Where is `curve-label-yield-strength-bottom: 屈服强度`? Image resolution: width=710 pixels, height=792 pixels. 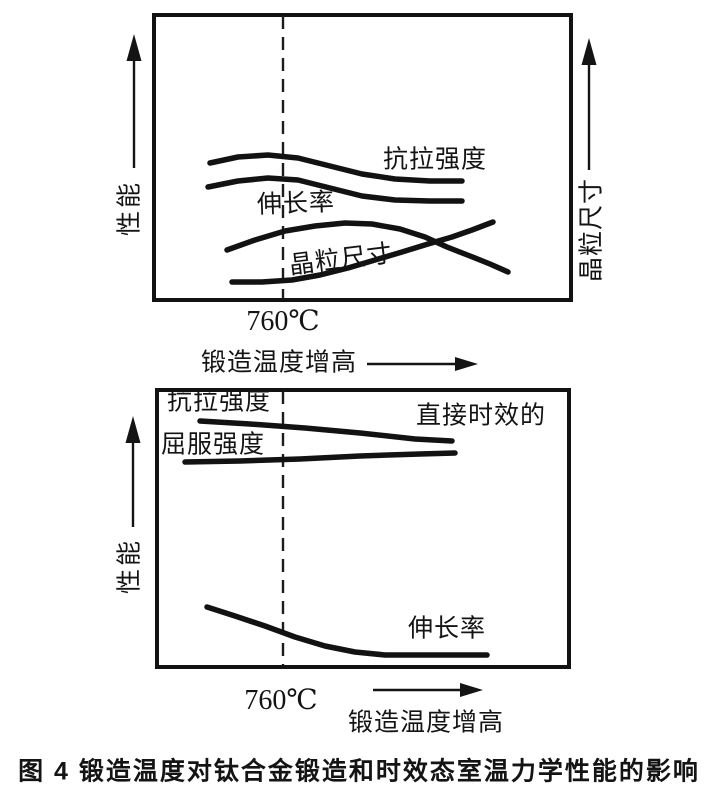 curve-label-yield-strength-bottom: 屈服强度 is located at coordinates (213, 444).